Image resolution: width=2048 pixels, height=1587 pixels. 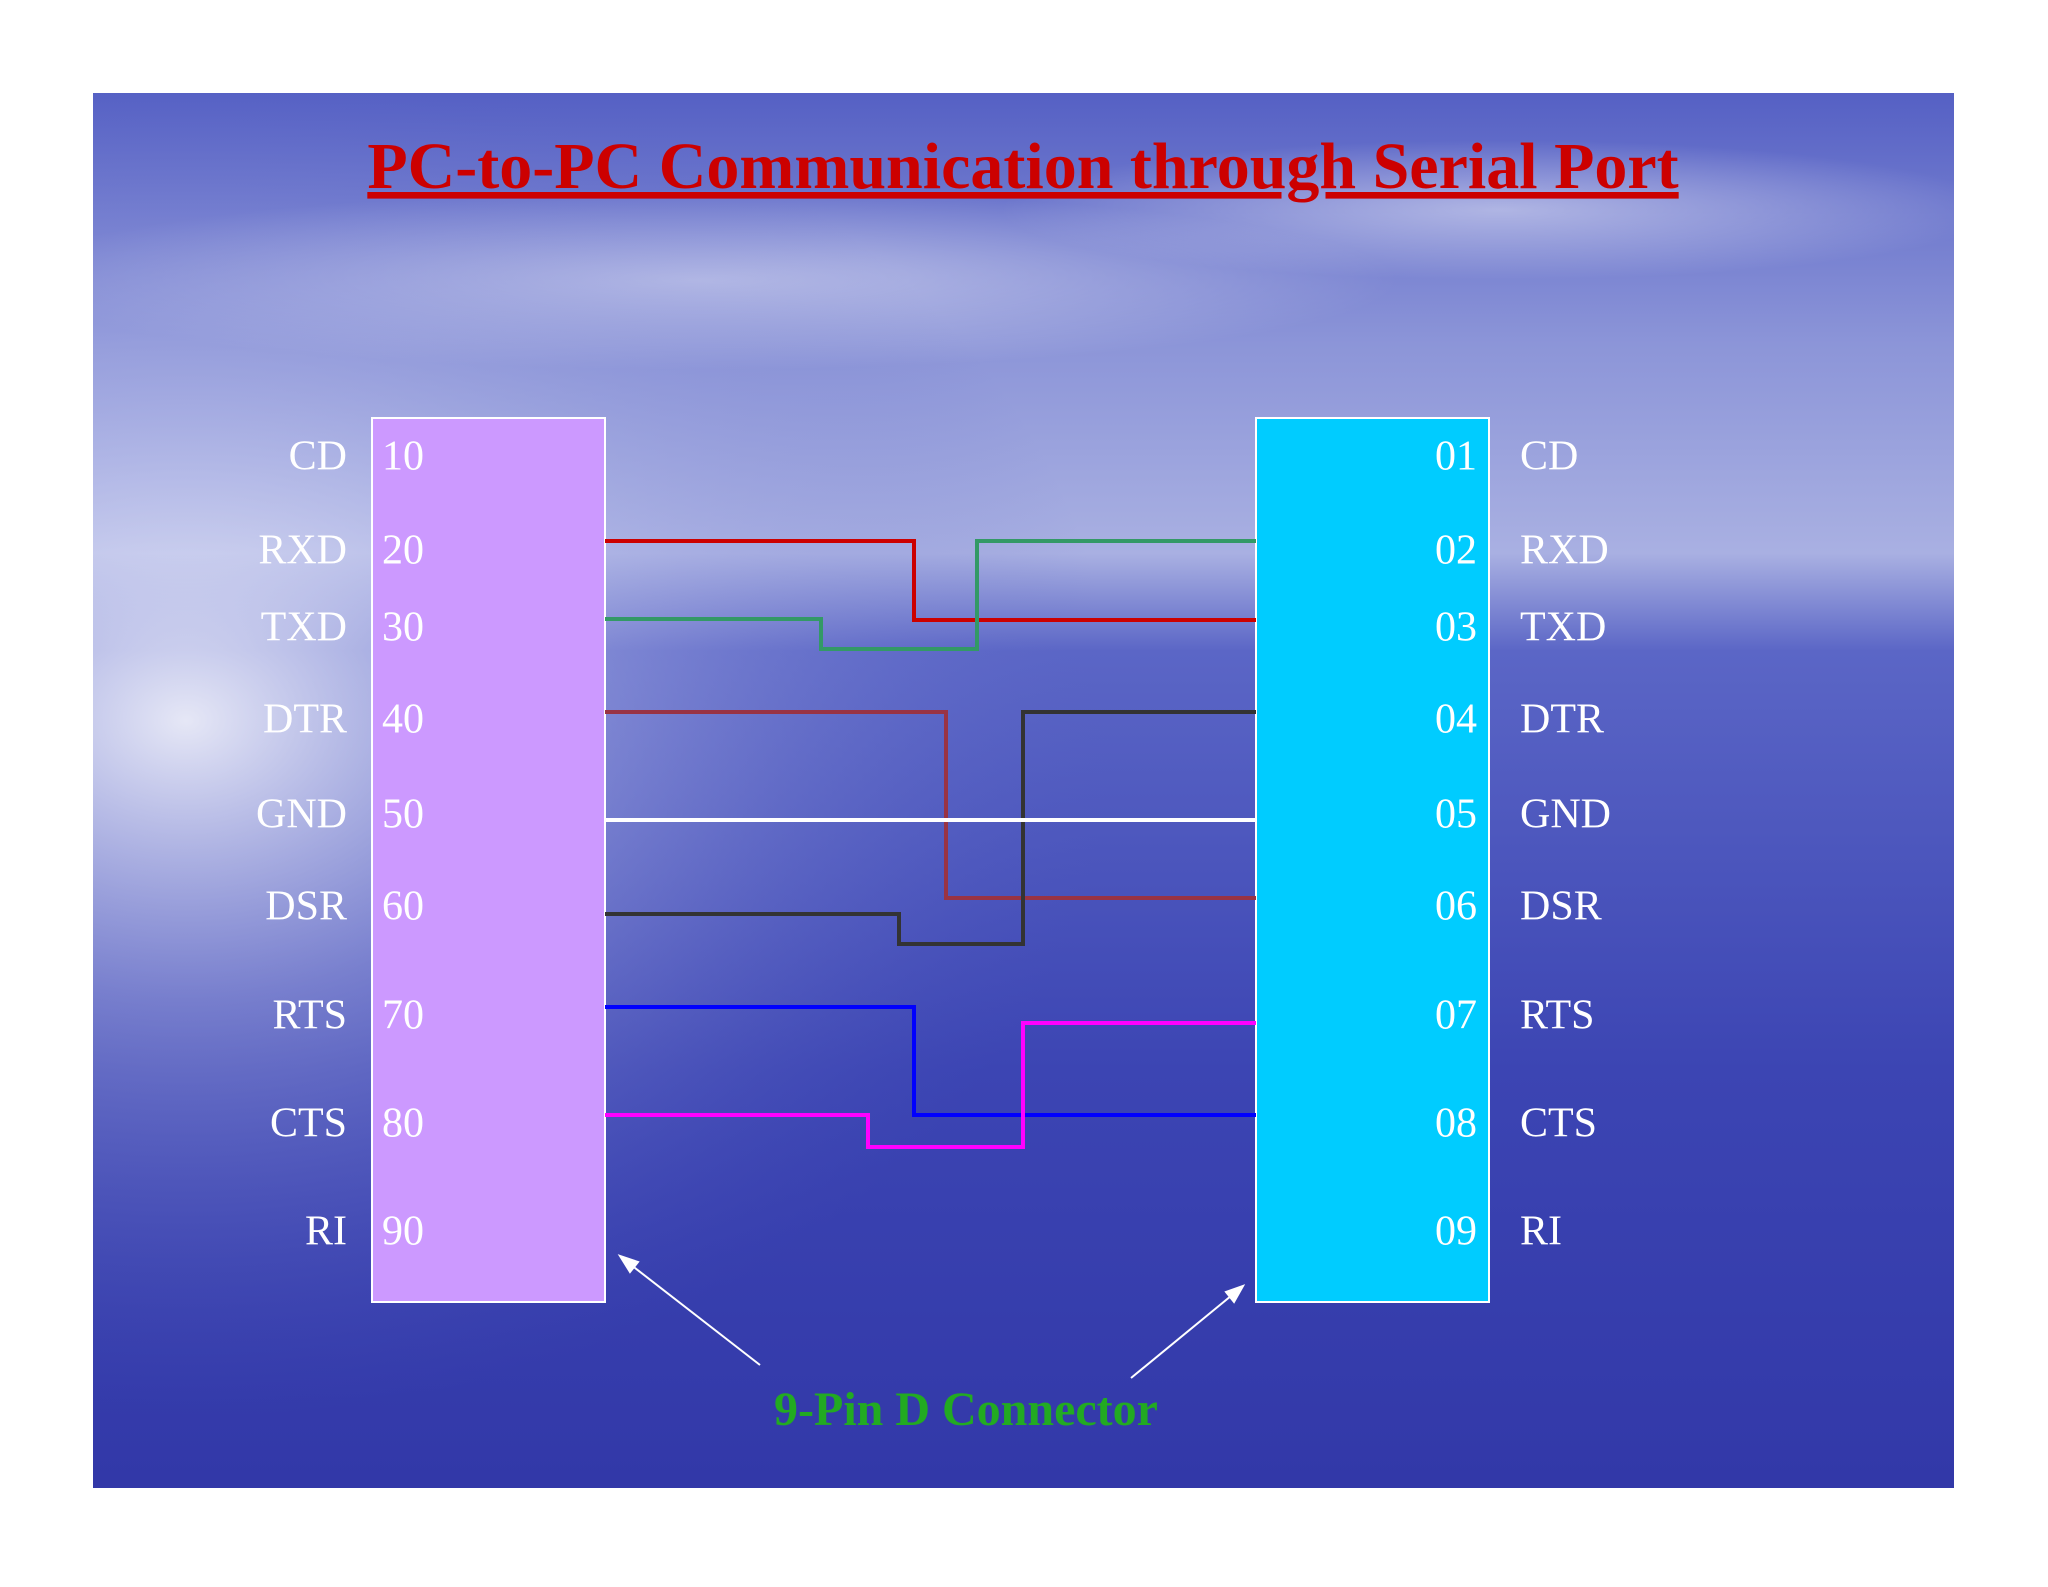 I want to click on pin-number: 03, so click(x=1456, y=628).